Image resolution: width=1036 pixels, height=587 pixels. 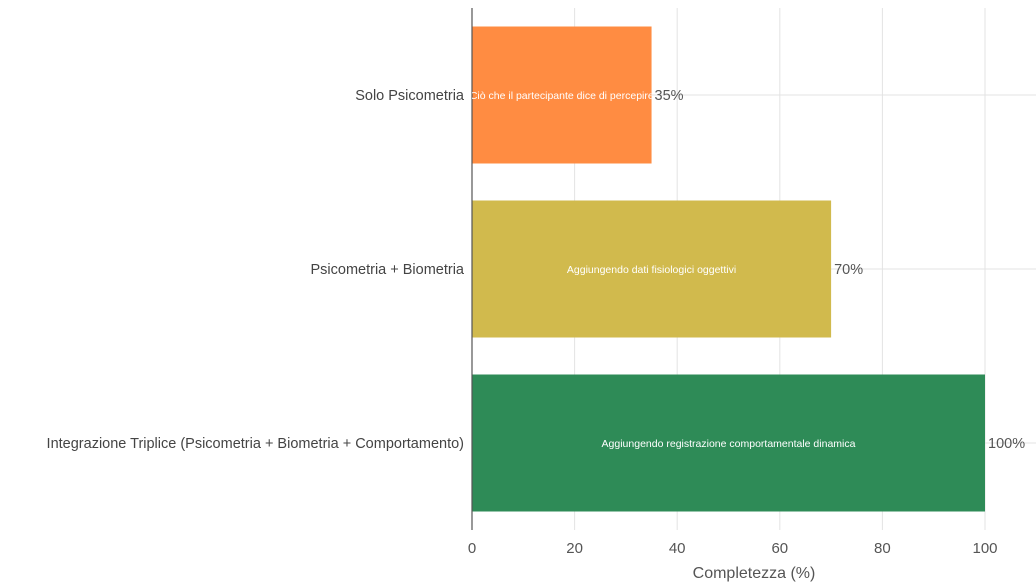 I want to click on x-tick-label-4: 80, so click(x=882, y=548).